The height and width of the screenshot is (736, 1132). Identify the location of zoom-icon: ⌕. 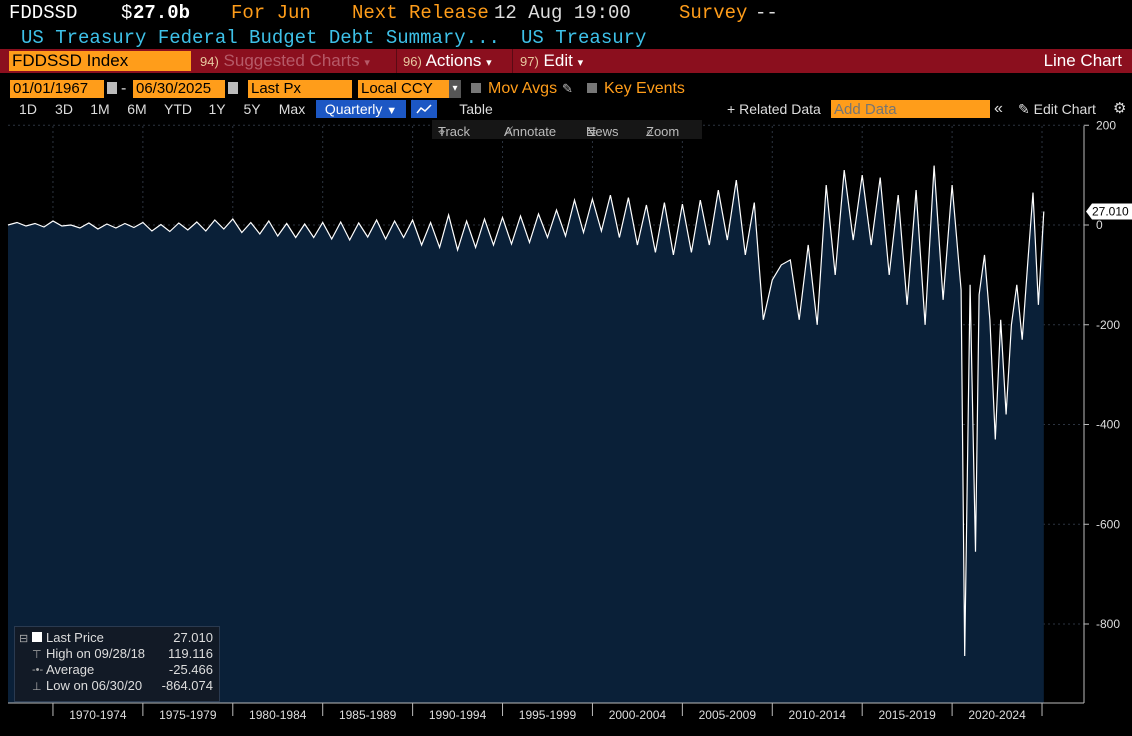
(650, 131).